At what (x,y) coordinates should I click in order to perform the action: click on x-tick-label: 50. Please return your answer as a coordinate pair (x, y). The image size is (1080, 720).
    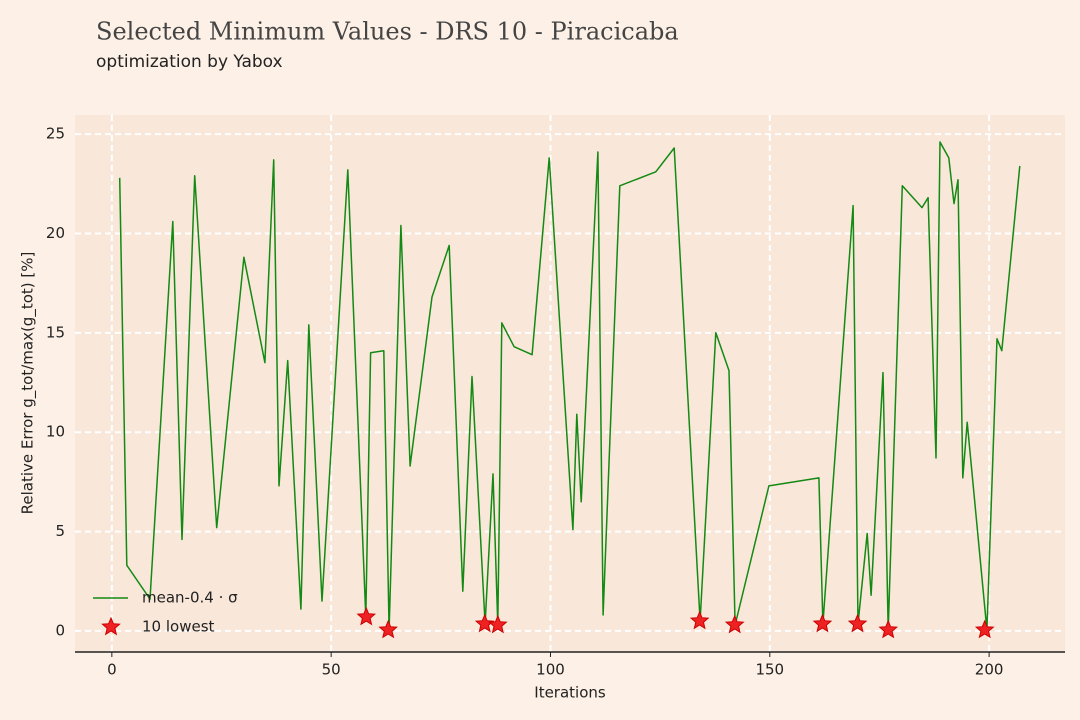
    Looking at the image, I should click on (331, 670).